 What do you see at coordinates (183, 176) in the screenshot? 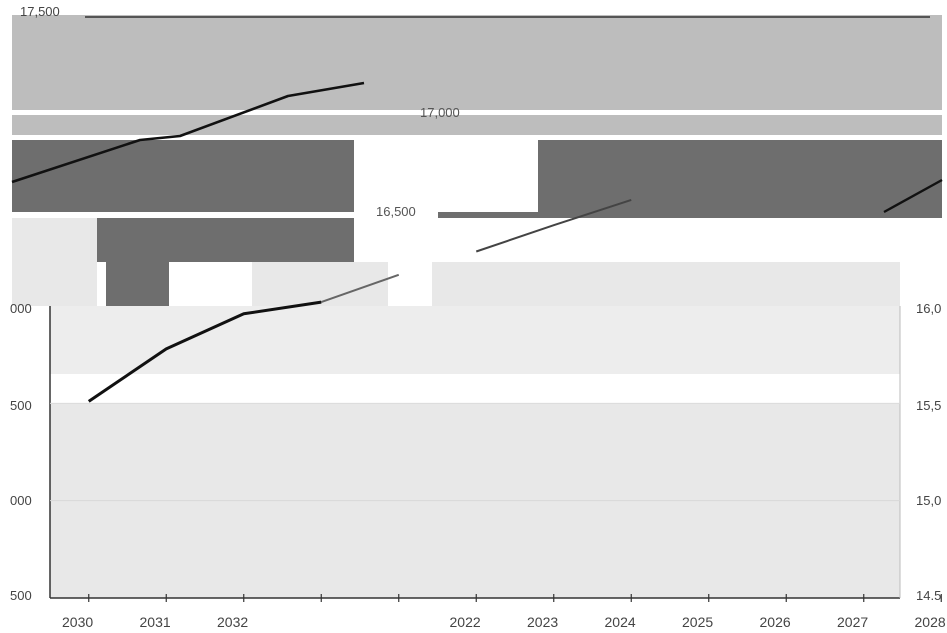
I see `band-mid-dark-left` at bounding box center [183, 176].